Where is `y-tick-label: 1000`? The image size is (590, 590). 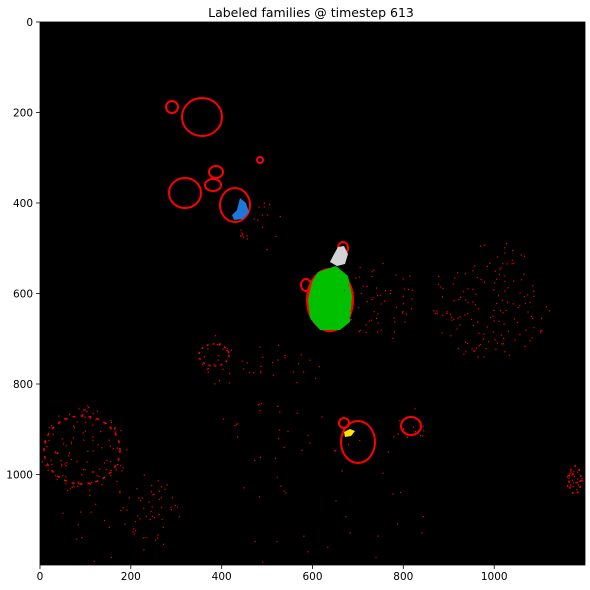
y-tick-label: 1000 is located at coordinates (19, 476).